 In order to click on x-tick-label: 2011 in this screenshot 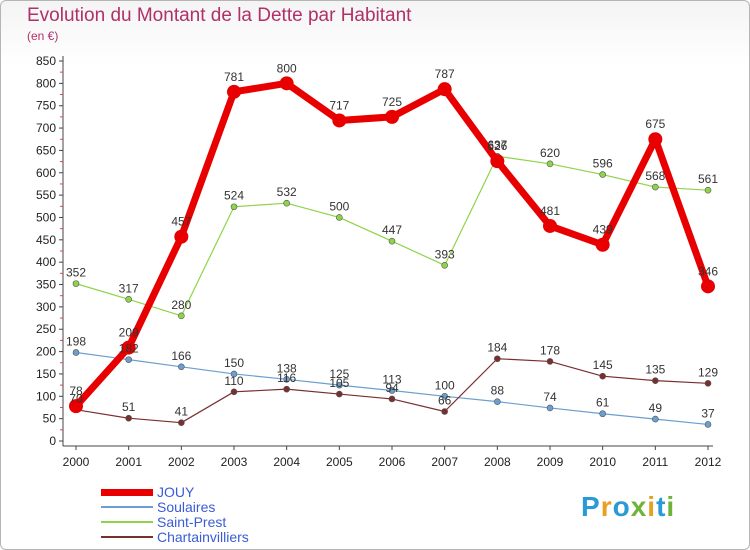, I will do `click(655, 462)`.